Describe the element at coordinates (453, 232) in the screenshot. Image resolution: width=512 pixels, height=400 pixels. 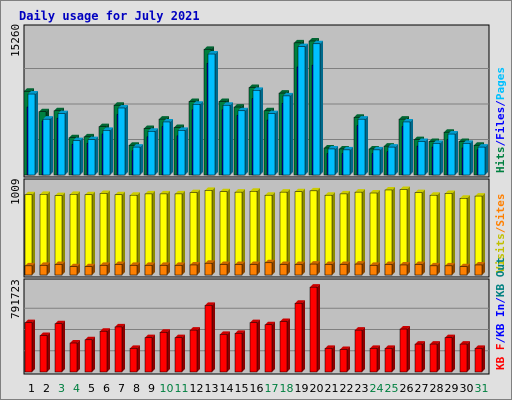
I see `bar-visits-day-29-side` at that location.